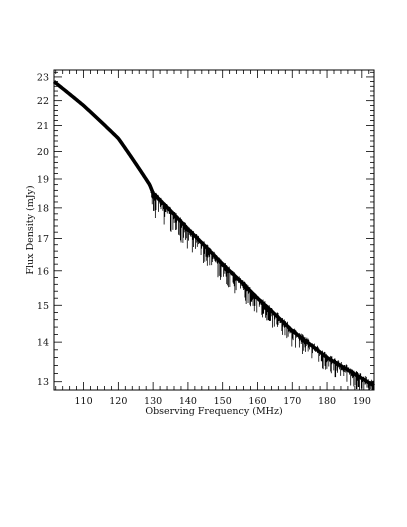  I want to click on y-tick-label: 20, so click(43, 152).